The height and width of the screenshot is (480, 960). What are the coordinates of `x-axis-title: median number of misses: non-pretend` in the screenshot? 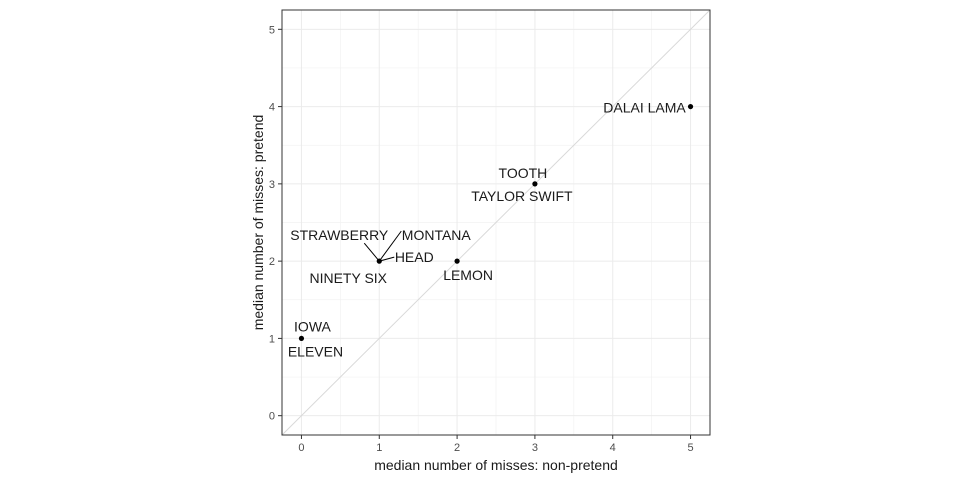 It's located at (496, 465).